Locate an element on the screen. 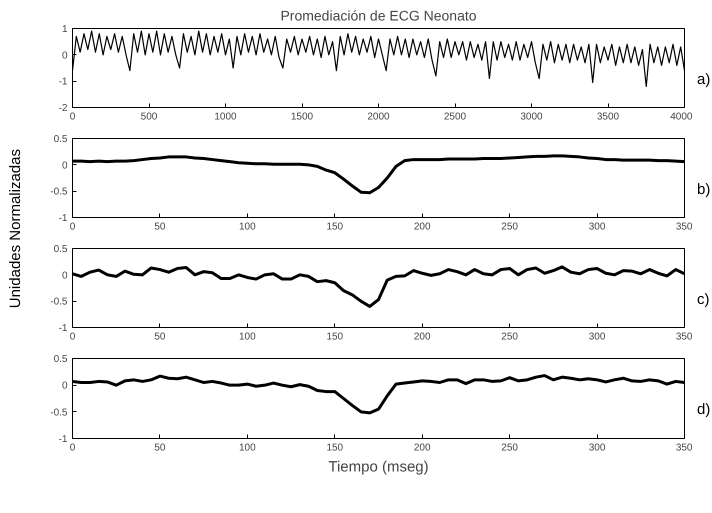  text: a) is located at coordinates (703, 80).